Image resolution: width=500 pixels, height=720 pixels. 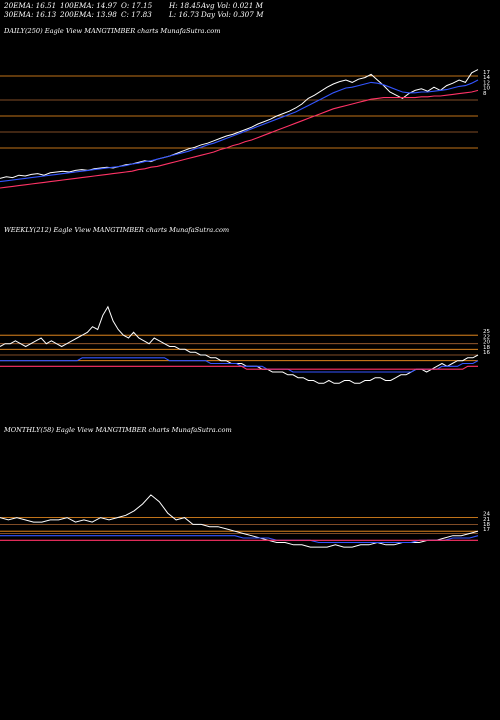 What do you see at coordinates (184, 14) in the screenshot?
I see `stat-low: L: 16.73` at bounding box center [184, 14].